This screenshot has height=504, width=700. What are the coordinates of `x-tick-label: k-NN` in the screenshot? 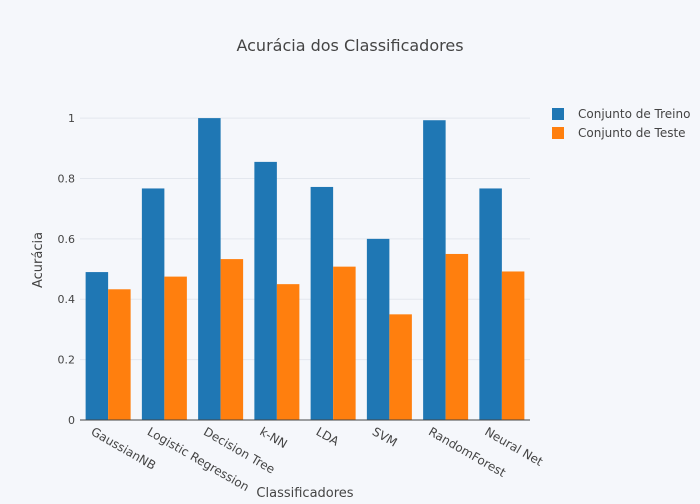 It's located at (273, 437).